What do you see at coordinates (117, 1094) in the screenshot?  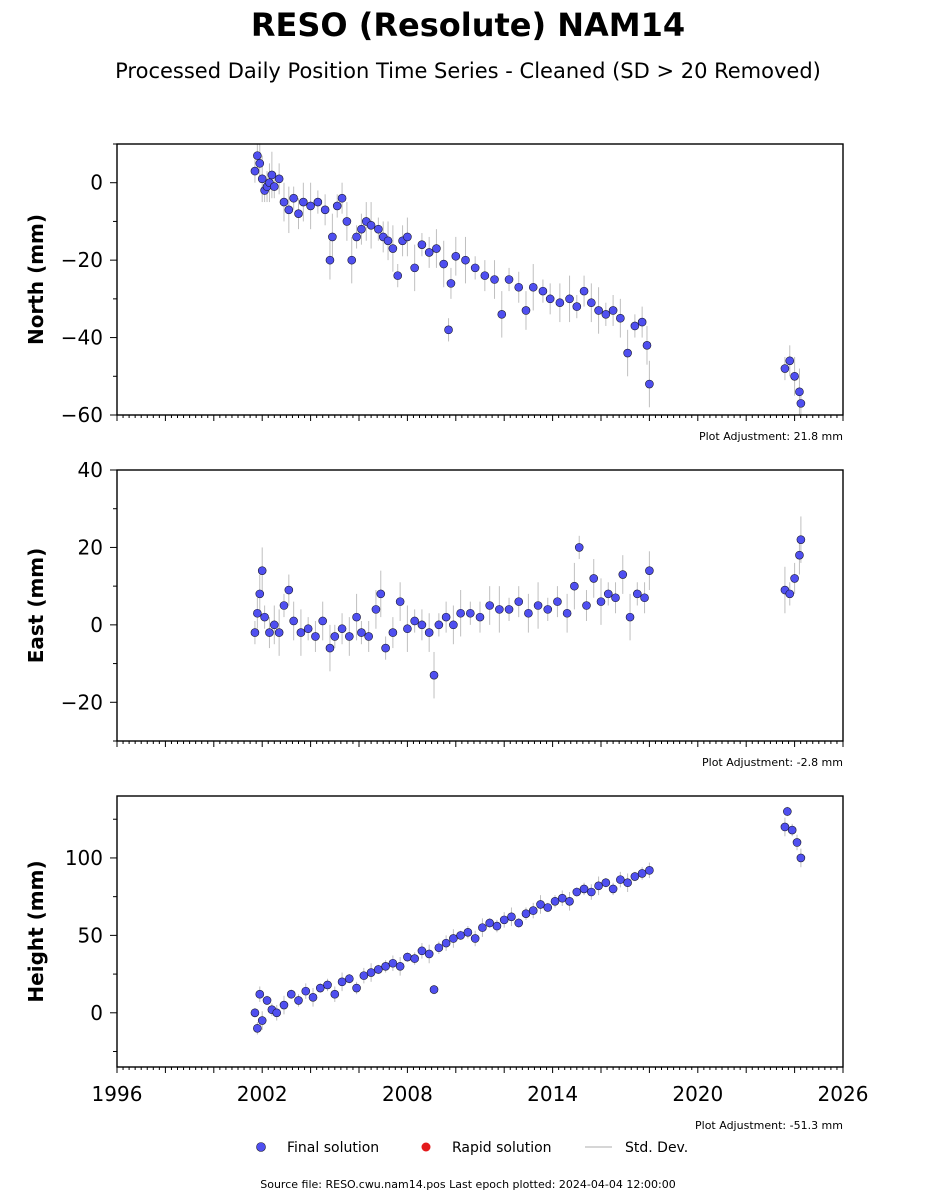 I see `x-tick-label: 1996` at bounding box center [117, 1094].